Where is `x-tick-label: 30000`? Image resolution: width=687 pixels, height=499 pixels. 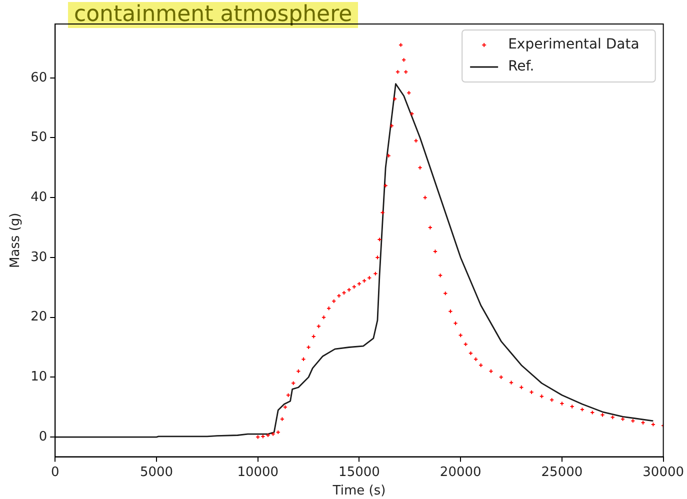 x-tick-label: 30000 is located at coordinates (663, 472).